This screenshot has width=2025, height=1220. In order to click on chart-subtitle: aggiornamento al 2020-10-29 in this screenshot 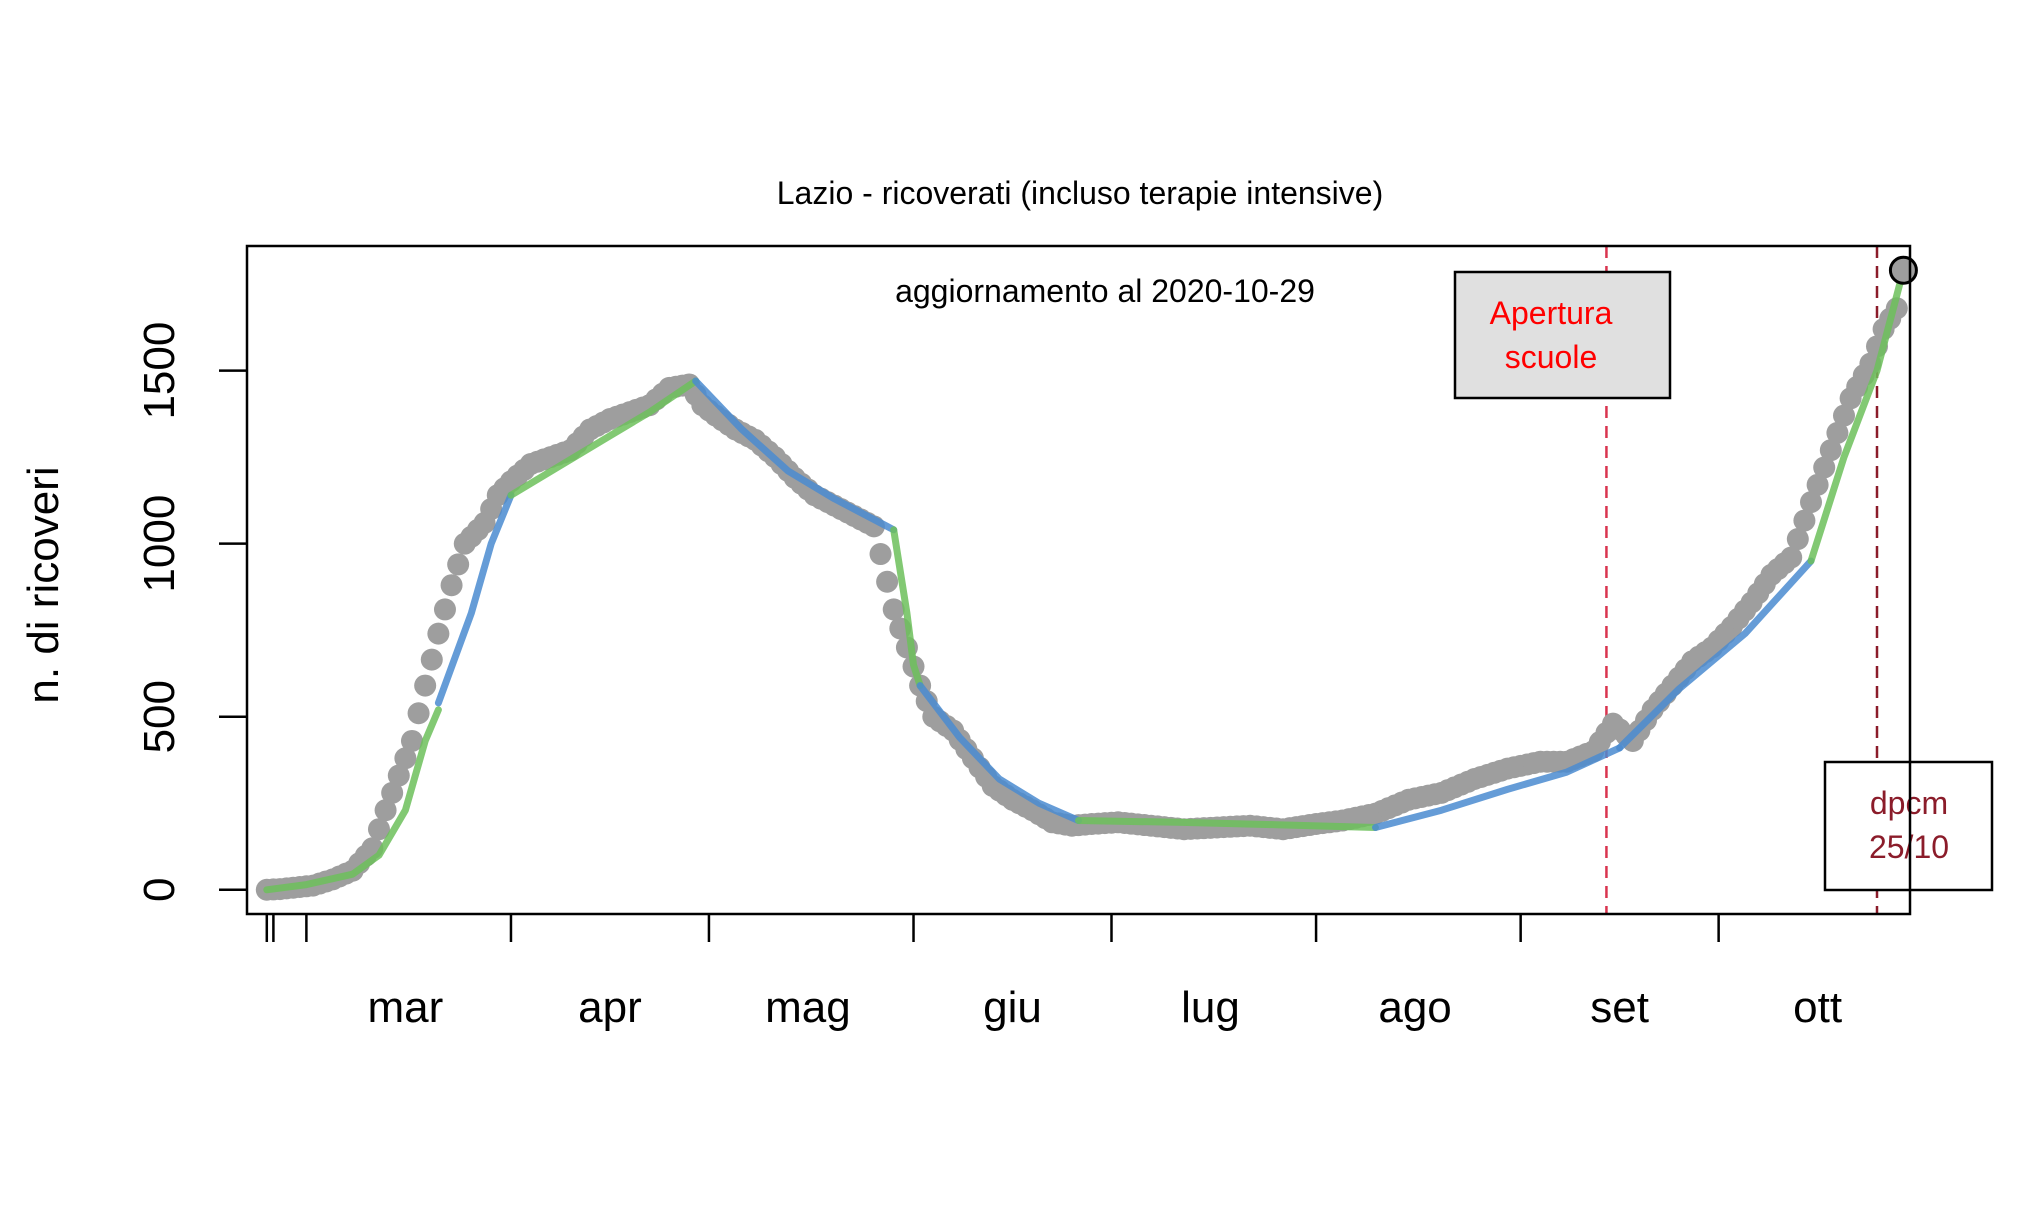, I will do `click(1105, 291)`.